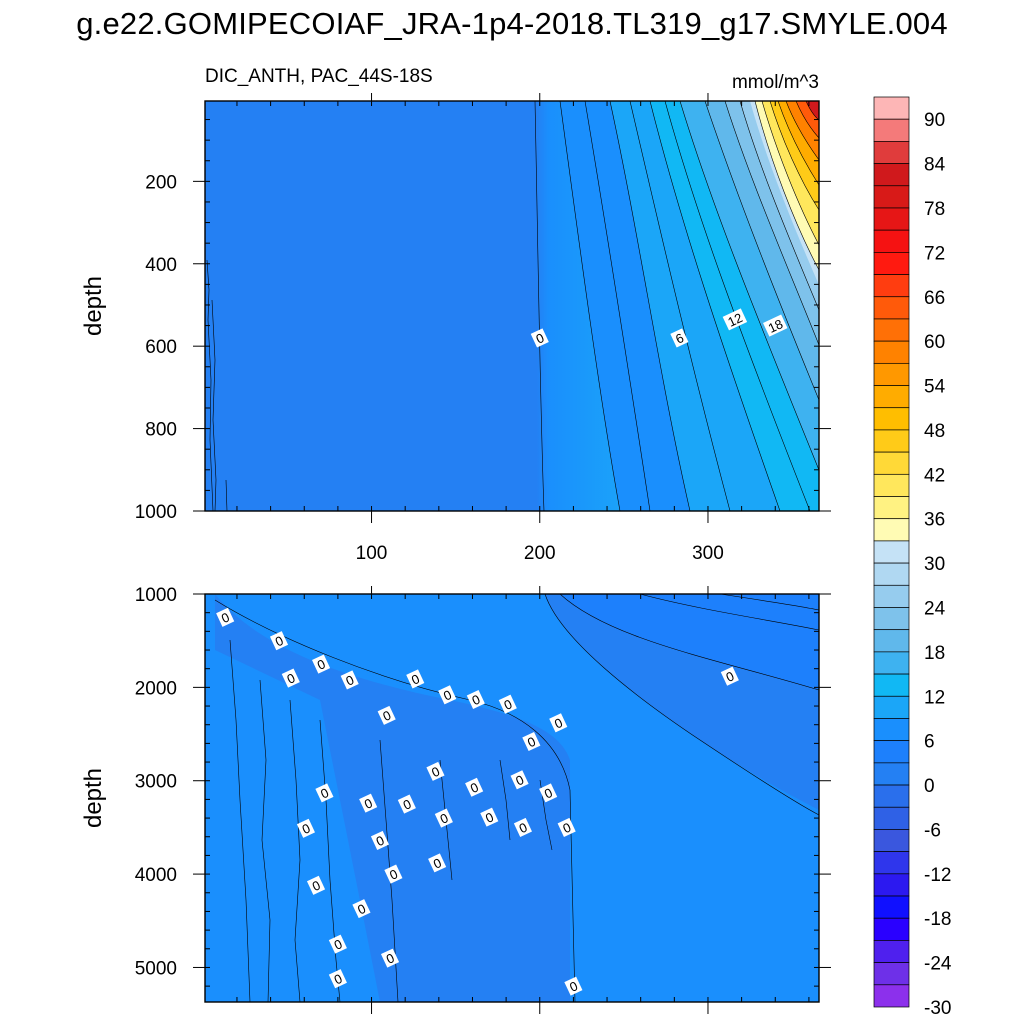 The image size is (1024, 1024). Describe the element at coordinates (929, 742) in the screenshot. I see `colorbar-label: 6` at that location.